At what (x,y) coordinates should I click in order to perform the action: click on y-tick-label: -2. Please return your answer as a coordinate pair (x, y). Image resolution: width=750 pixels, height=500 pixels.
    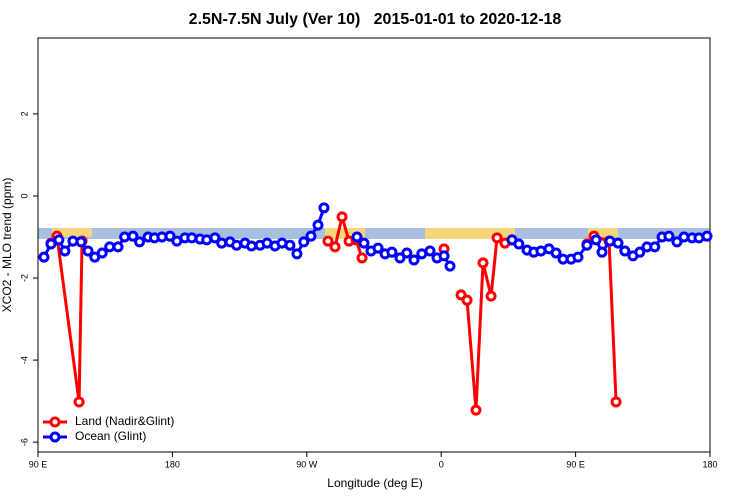
    Looking at the image, I should click on (24, 278).